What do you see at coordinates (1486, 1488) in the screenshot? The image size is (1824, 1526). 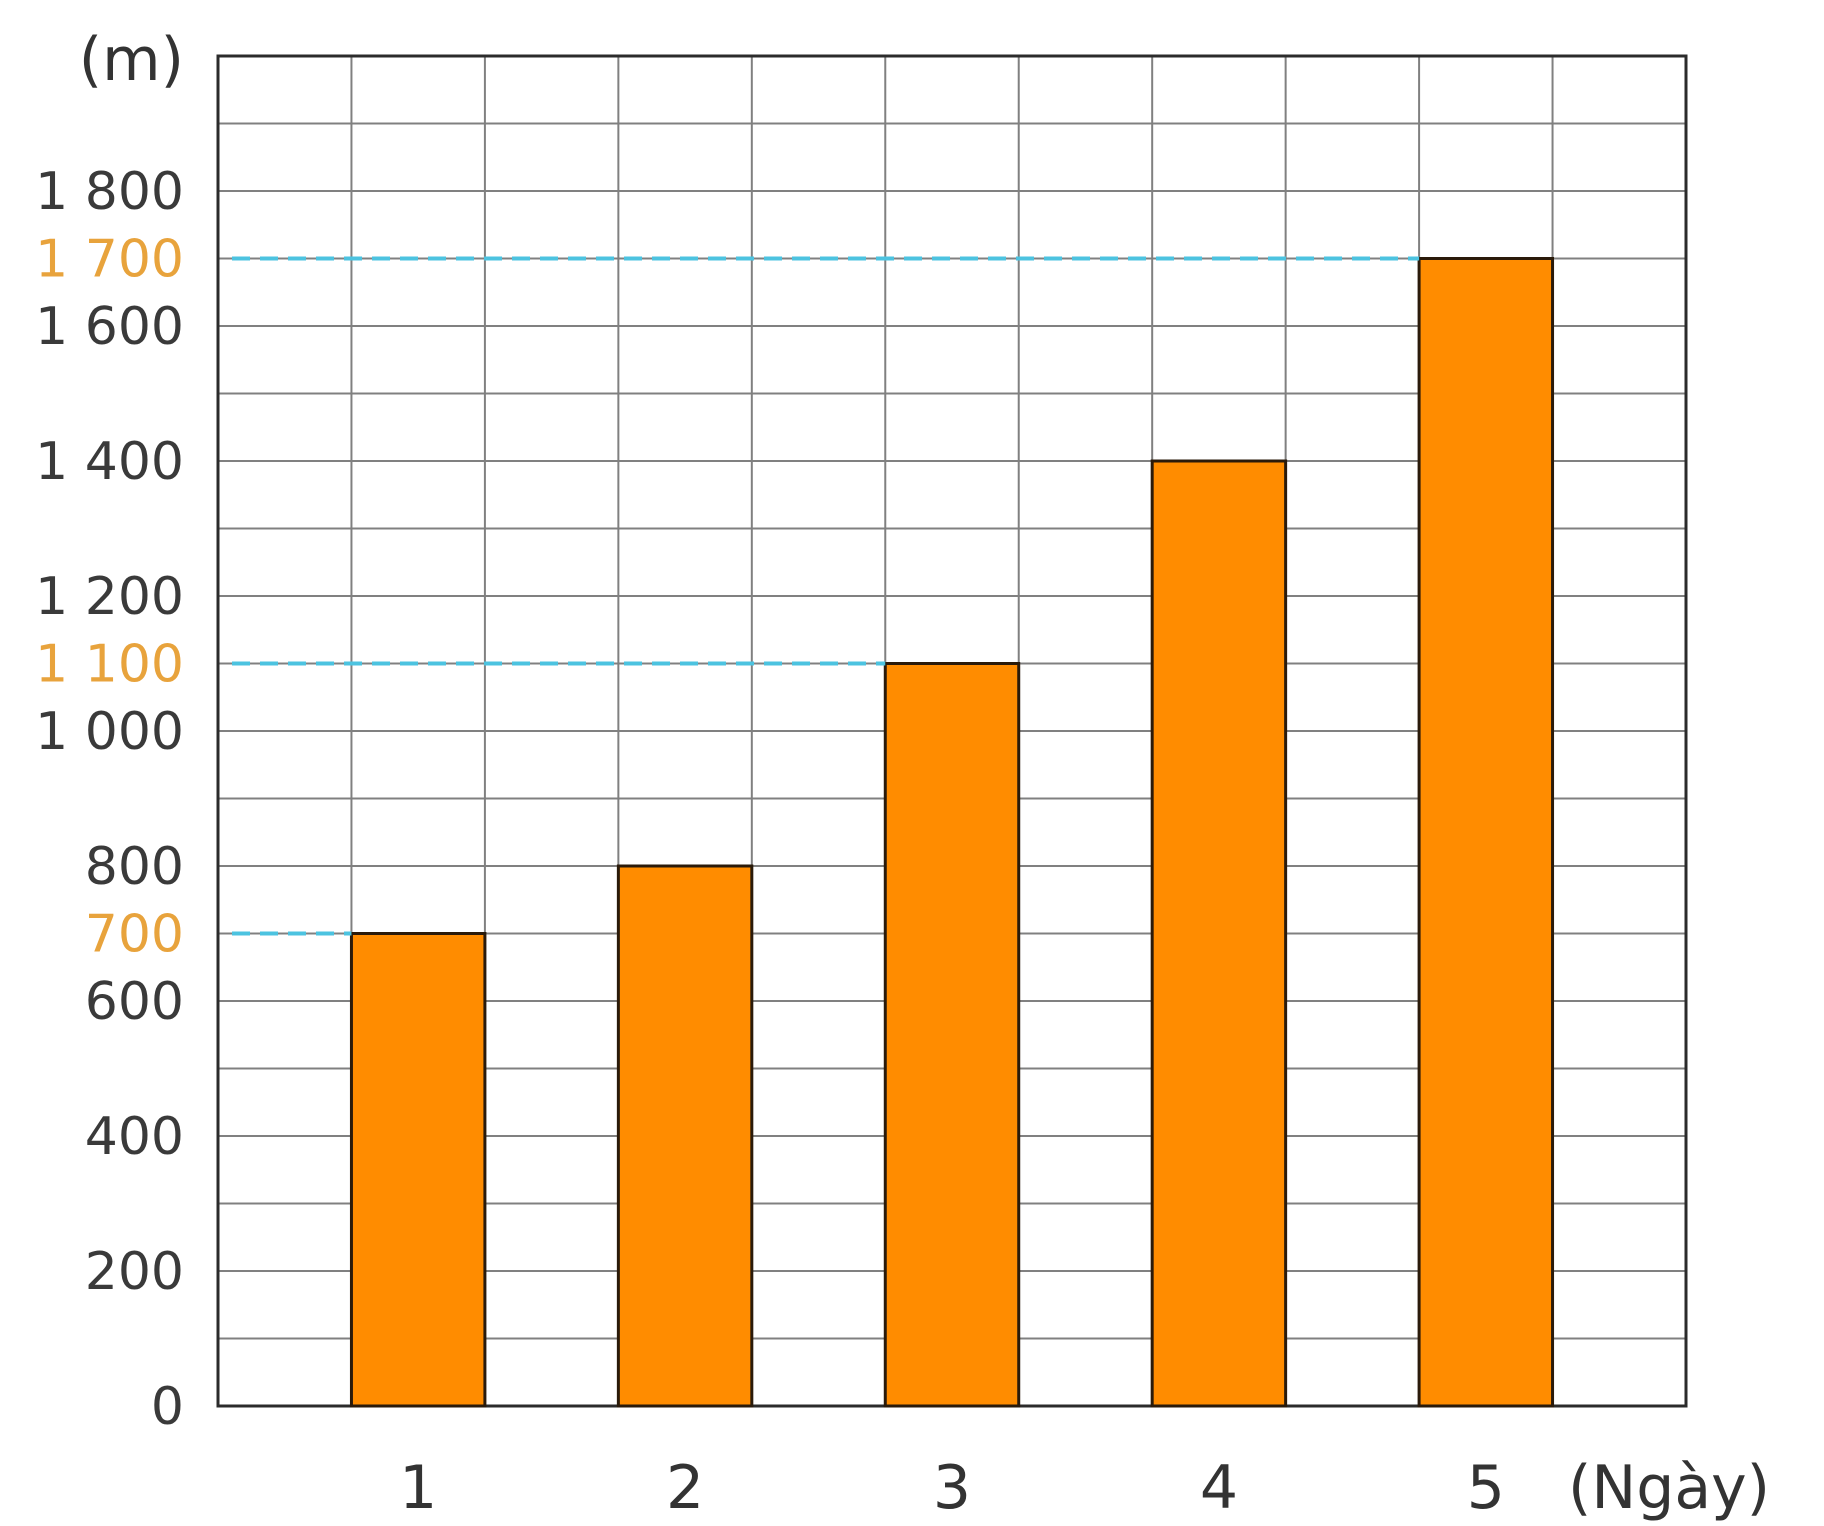 I see `x-tick-label: 5` at bounding box center [1486, 1488].